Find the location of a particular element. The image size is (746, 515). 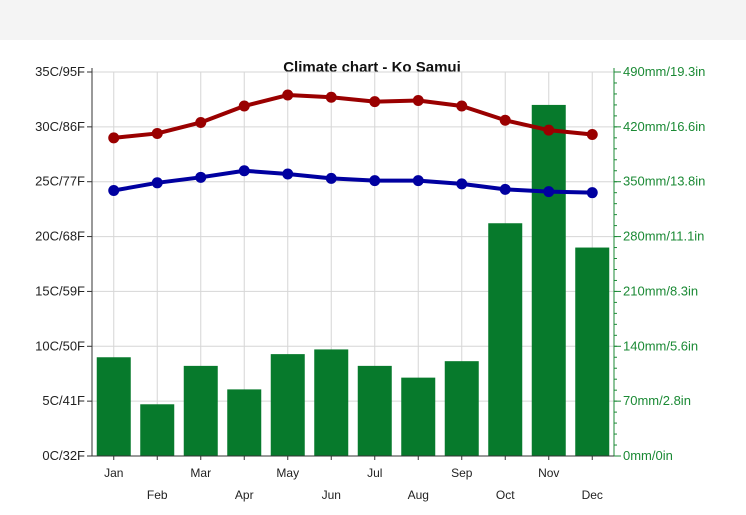

left-axis-tick-label: 35C/95F is located at coordinates (60, 71).